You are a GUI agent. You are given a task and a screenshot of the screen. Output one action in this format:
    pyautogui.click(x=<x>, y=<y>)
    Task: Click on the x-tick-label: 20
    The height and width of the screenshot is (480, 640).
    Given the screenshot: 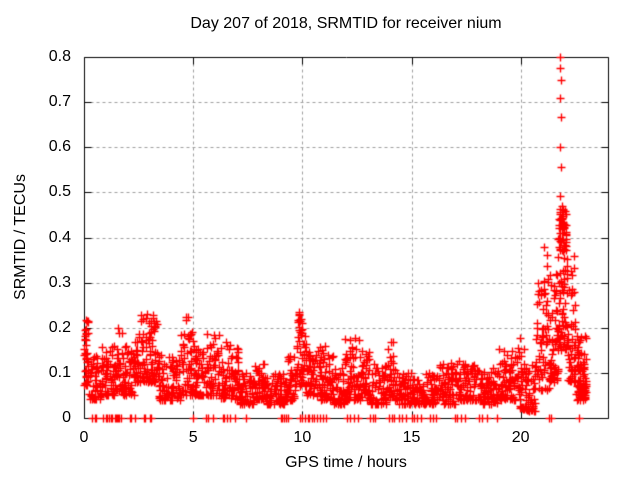 What is the action you would take?
    pyautogui.click(x=520, y=437)
    